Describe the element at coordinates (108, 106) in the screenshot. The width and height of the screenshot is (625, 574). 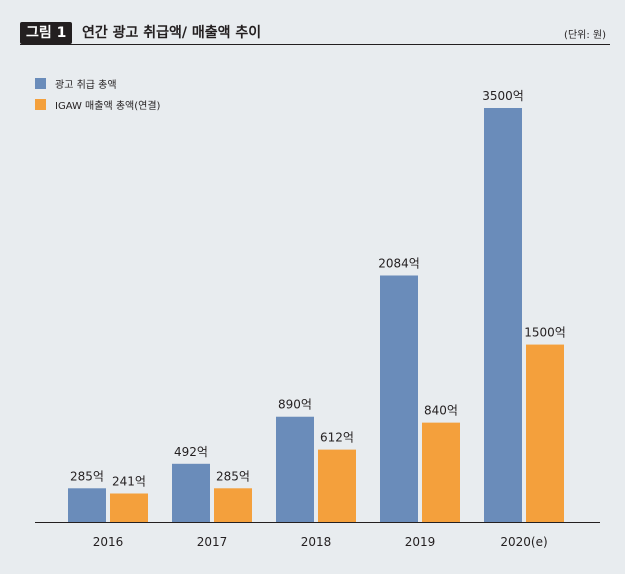
I see `legend-label-igaw-revenue: IGAW 매출액 총액(연결)` at that location.